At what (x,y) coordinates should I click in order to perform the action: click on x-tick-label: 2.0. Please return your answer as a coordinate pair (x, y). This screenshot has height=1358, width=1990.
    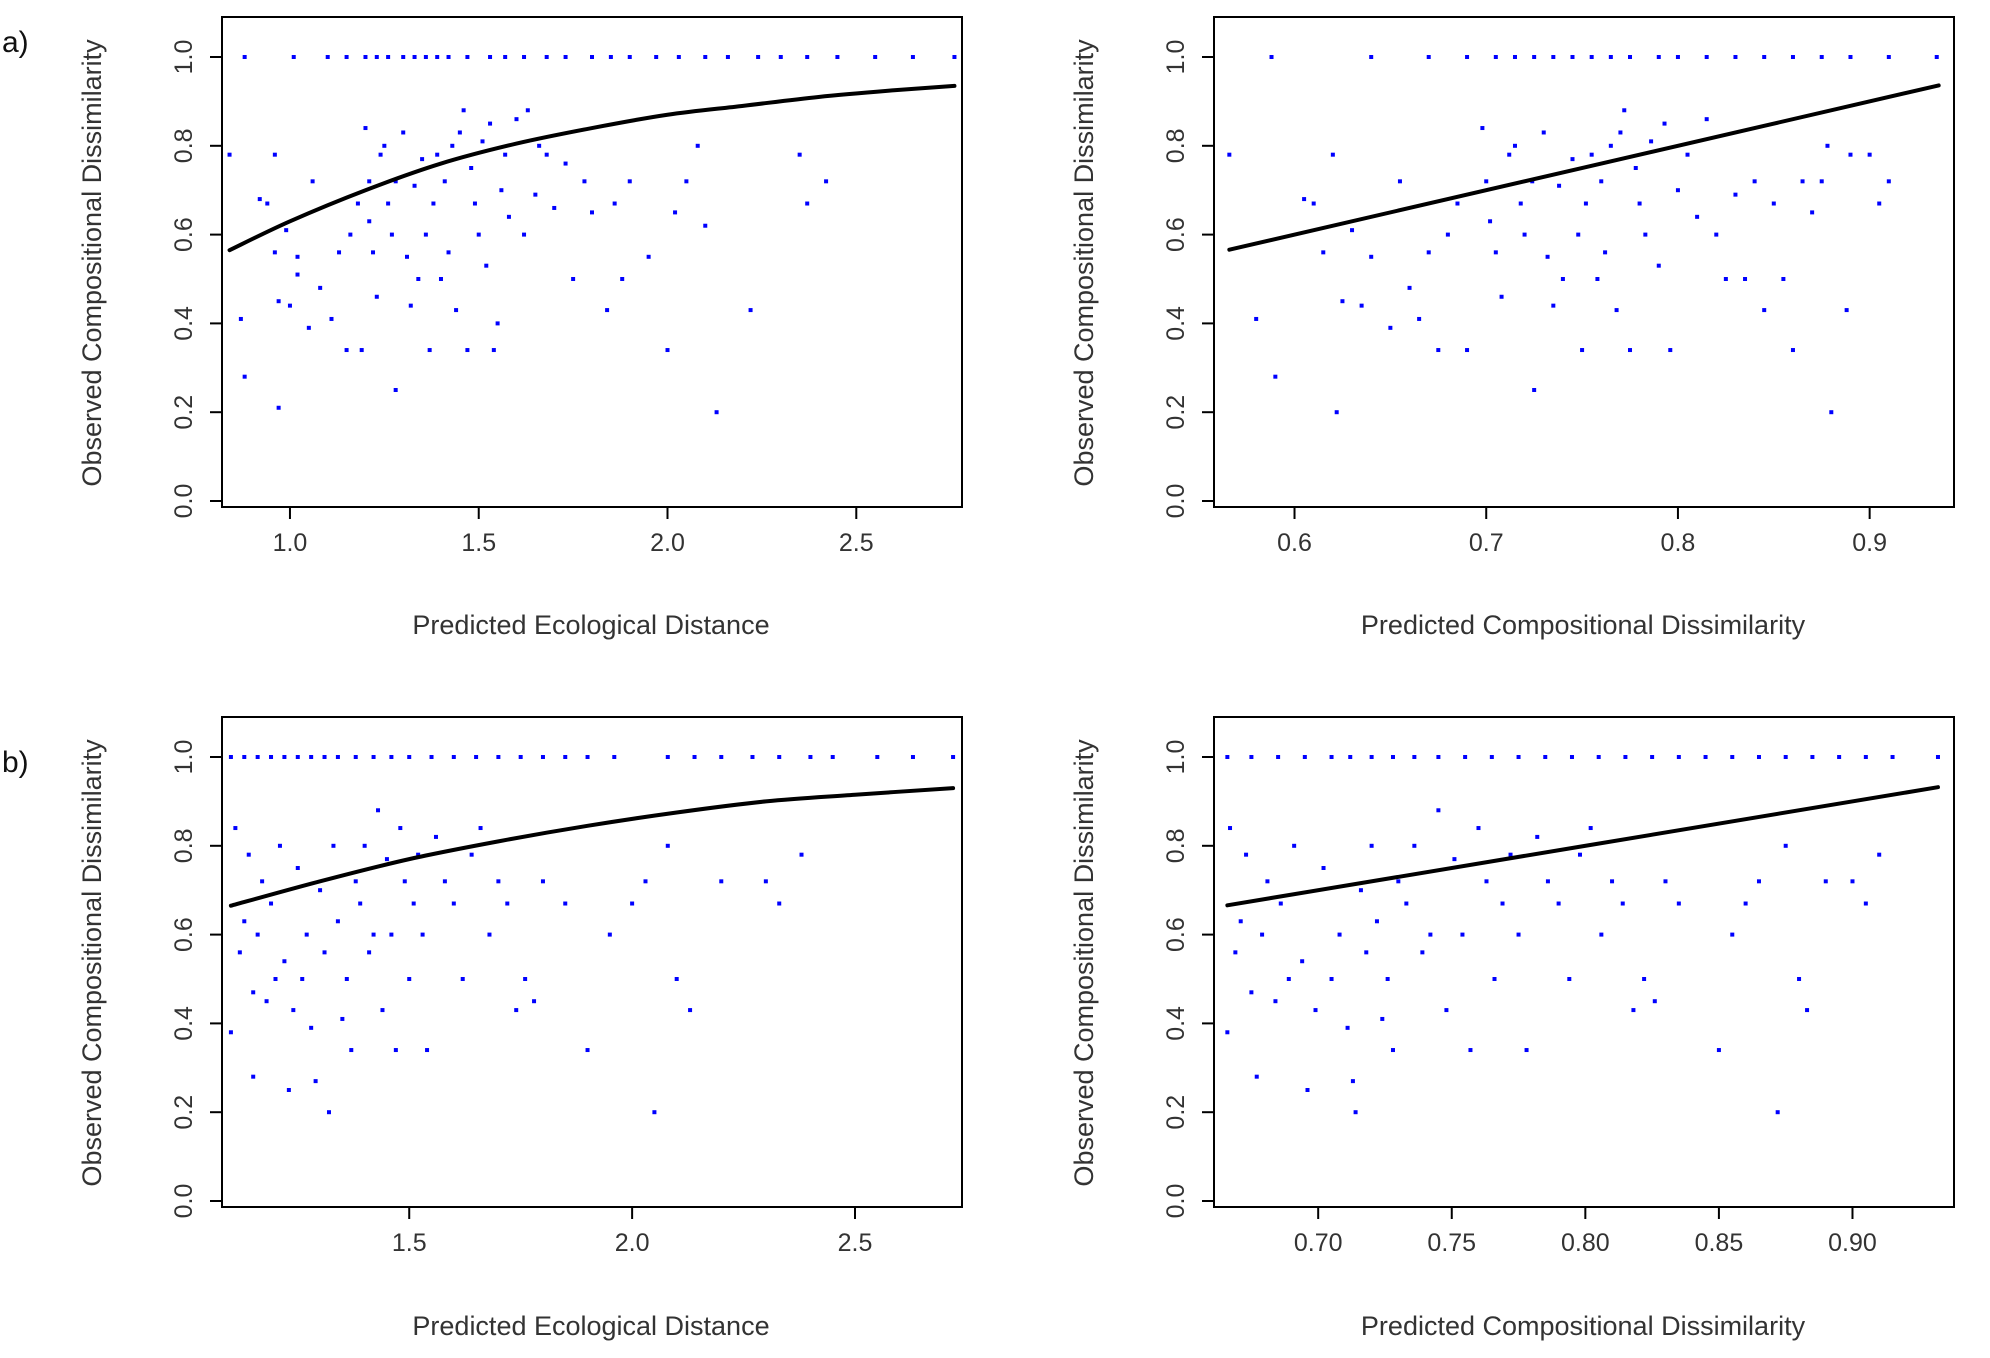
    Looking at the image, I should click on (667, 543).